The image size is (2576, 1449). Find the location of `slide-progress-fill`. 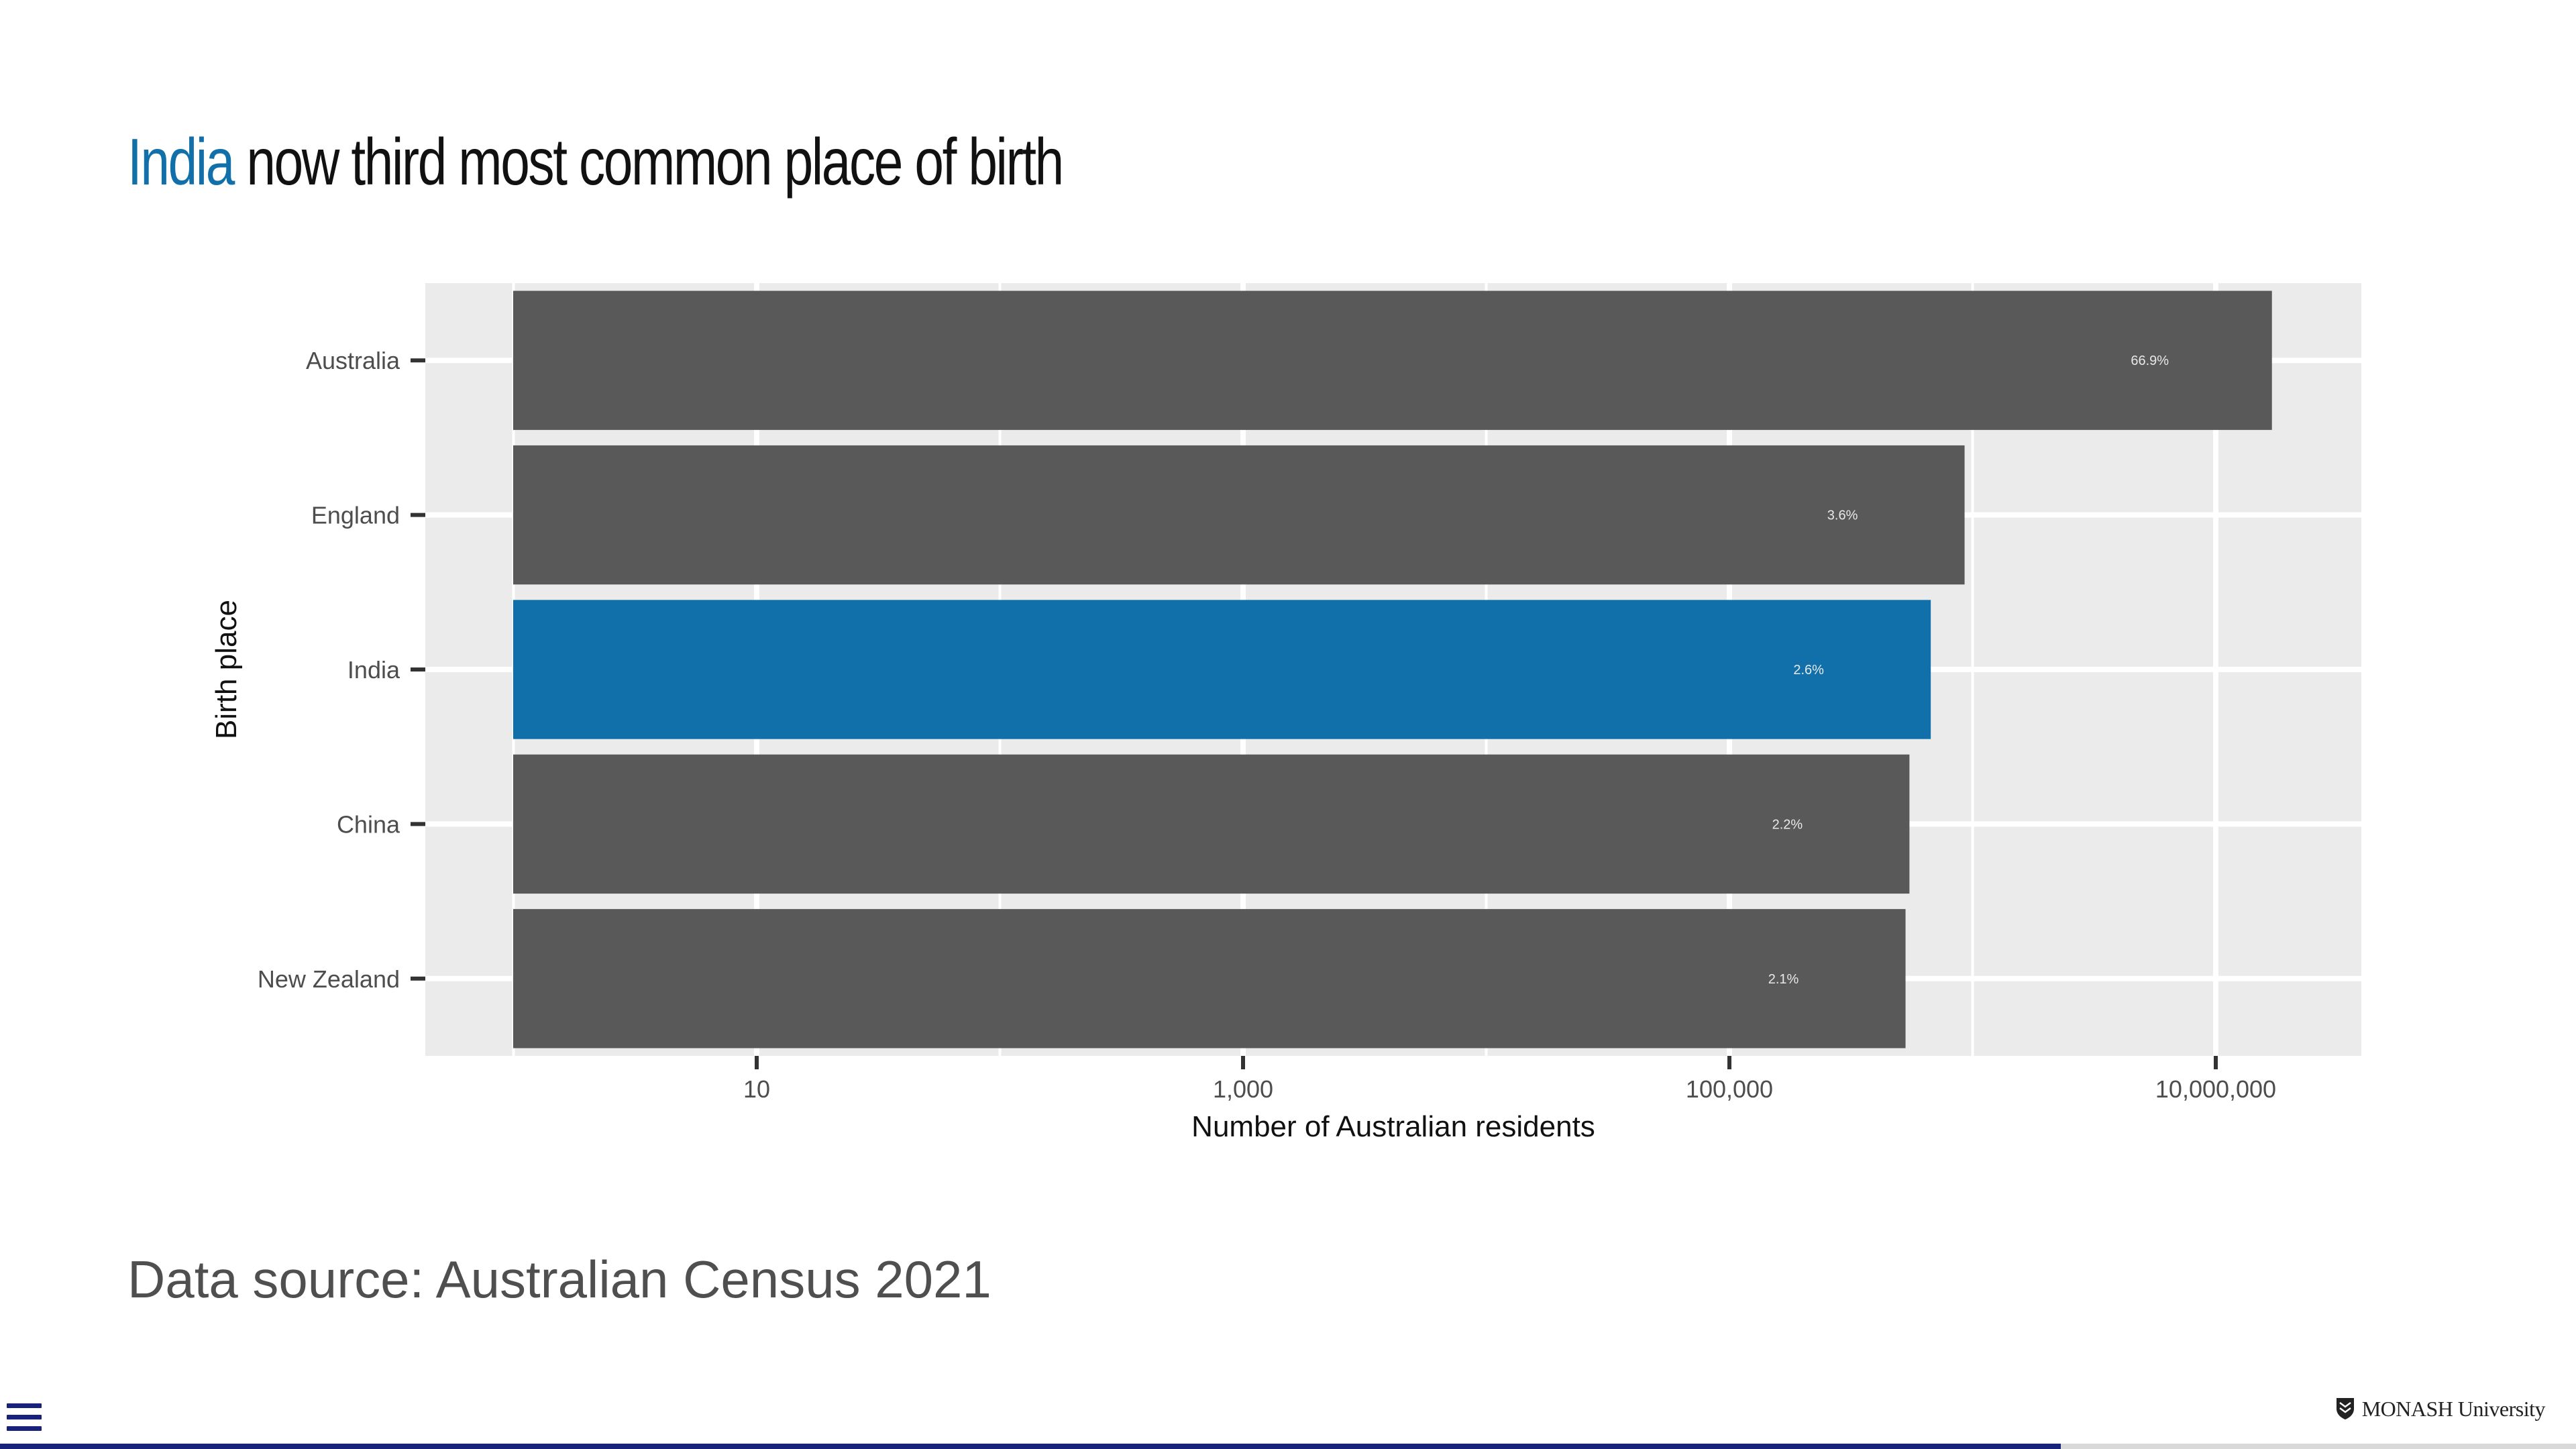

slide-progress-fill is located at coordinates (1030, 1446).